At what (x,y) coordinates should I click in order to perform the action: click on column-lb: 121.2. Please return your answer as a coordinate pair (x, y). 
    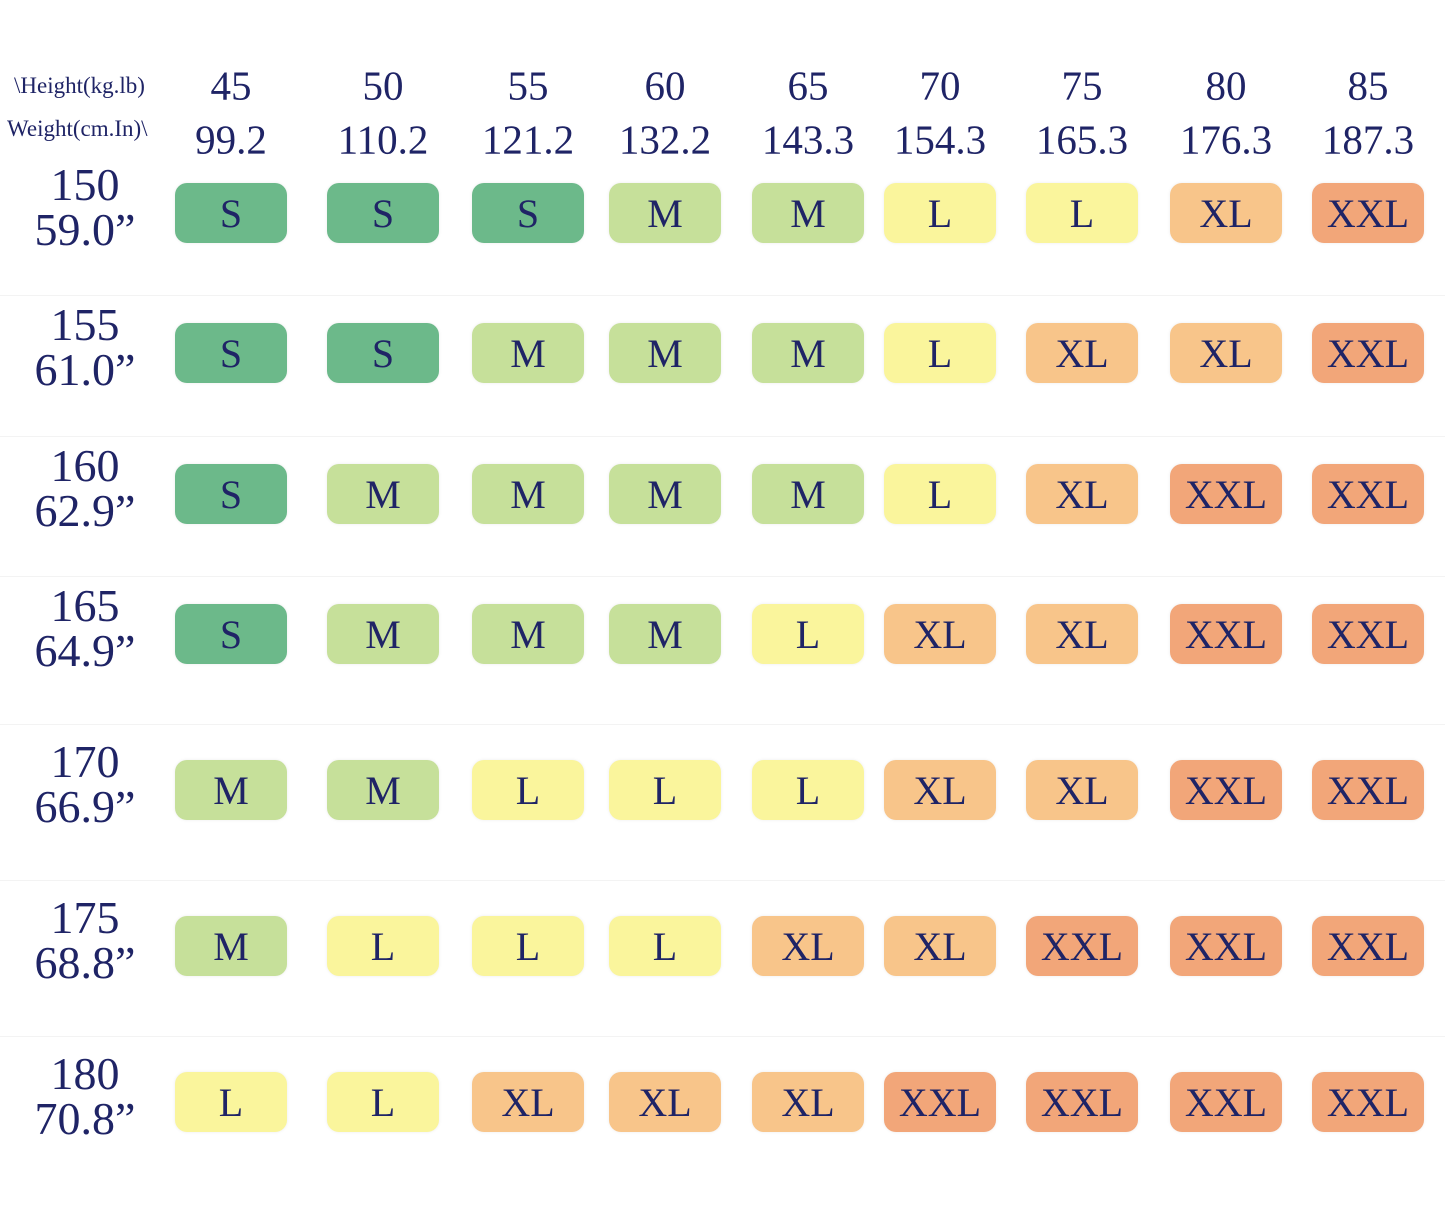
    Looking at the image, I should click on (528, 139).